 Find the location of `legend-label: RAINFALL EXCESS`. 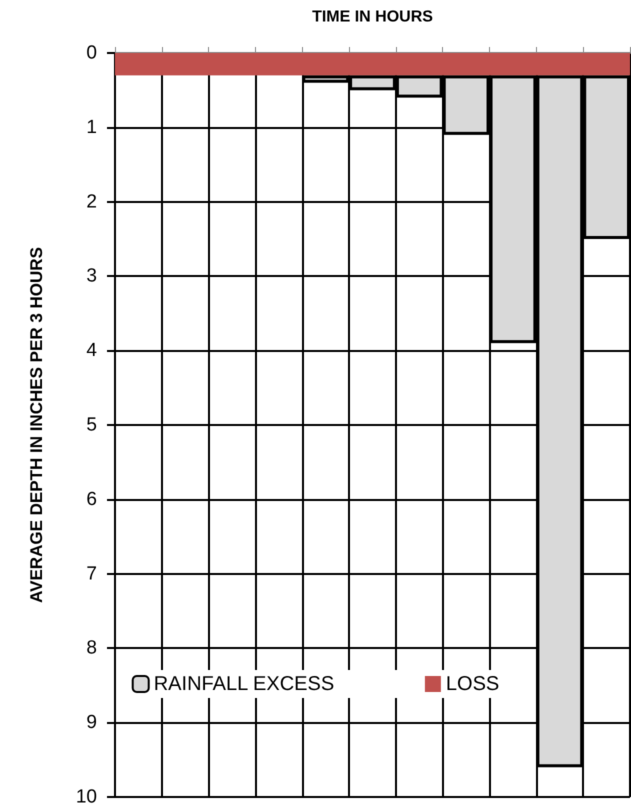

legend-label: RAINFALL EXCESS is located at coordinates (244, 684).